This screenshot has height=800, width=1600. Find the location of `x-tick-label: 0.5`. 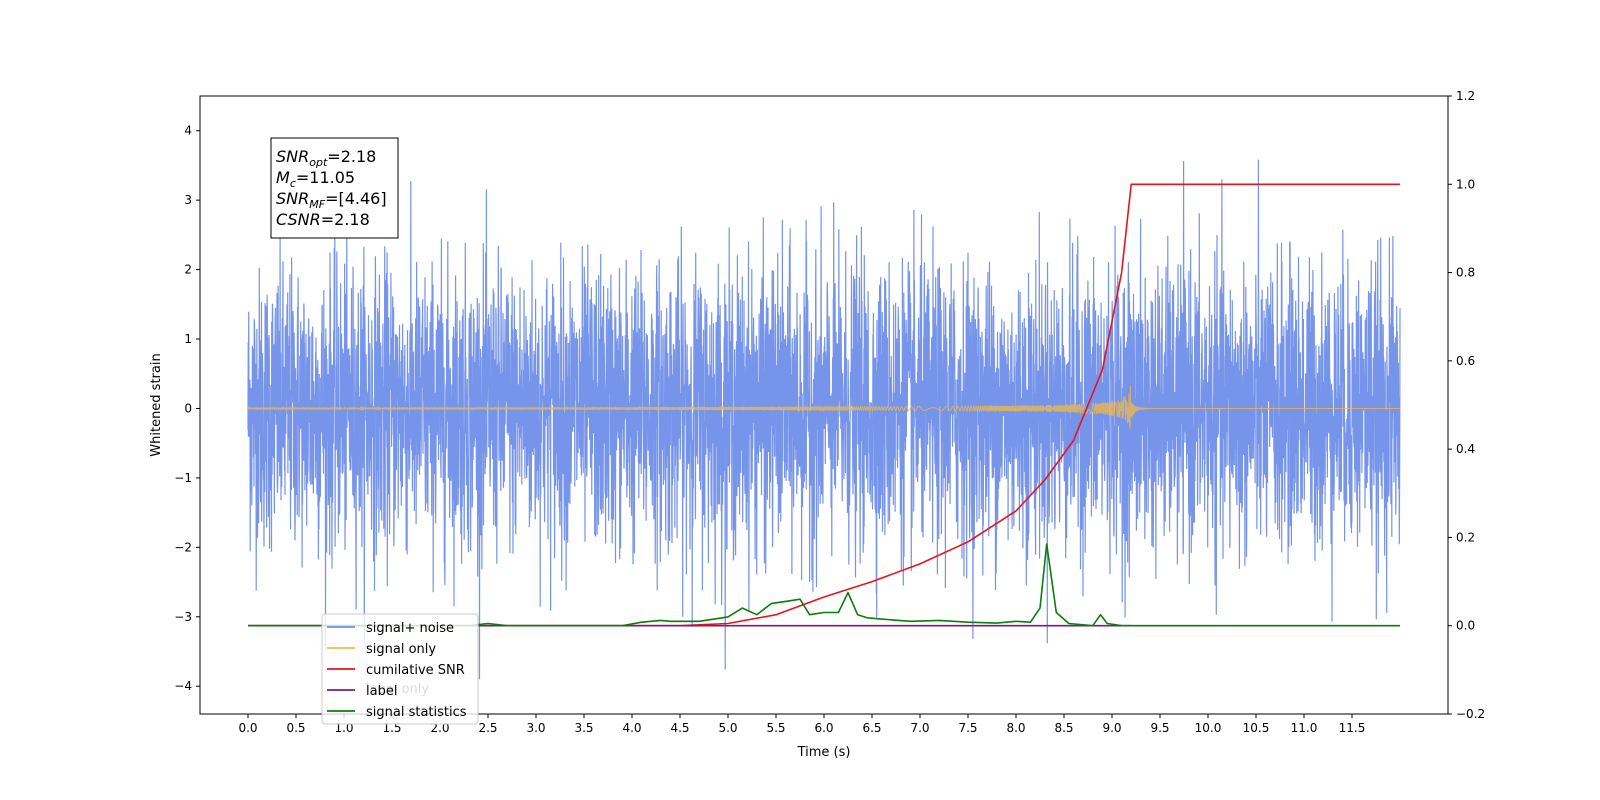

x-tick-label: 0.5 is located at coordinates (295, 728).